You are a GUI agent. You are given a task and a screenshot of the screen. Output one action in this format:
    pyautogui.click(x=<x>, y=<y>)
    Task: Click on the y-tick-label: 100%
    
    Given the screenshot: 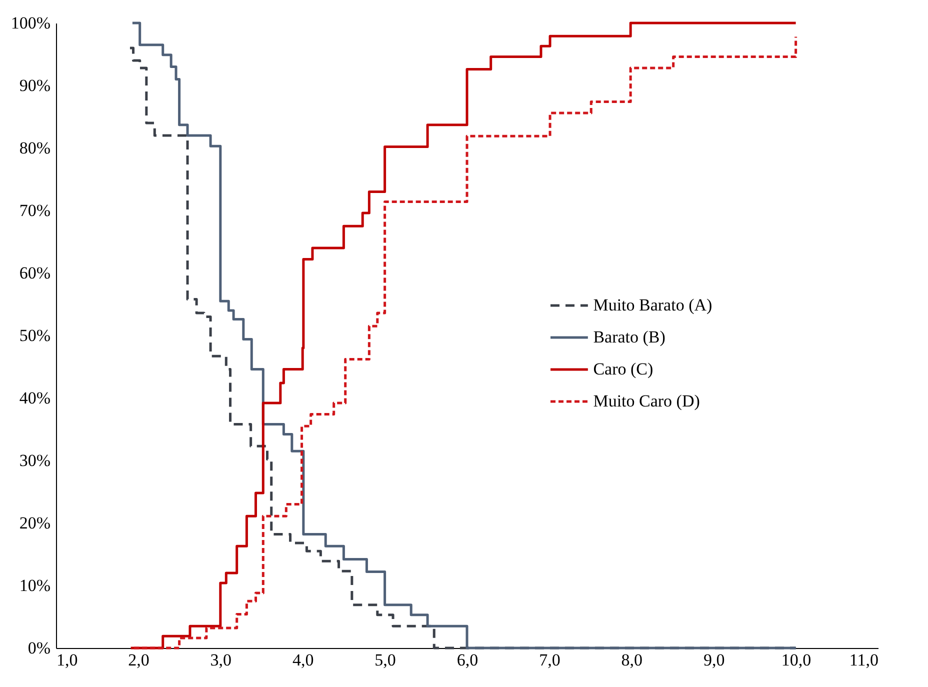 What is the action you would take?
    pyautogui.click(x=30, y=23)
    